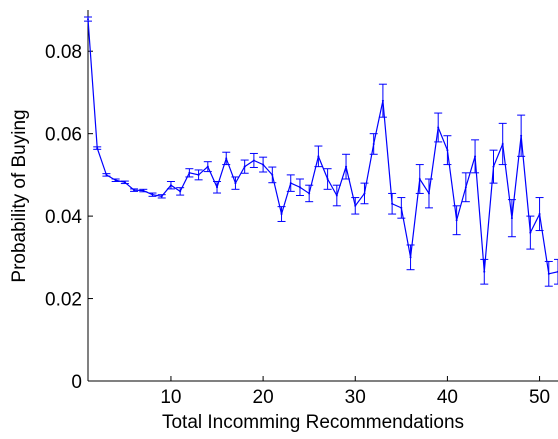  I want to click on error-bar, so click(556, 271).